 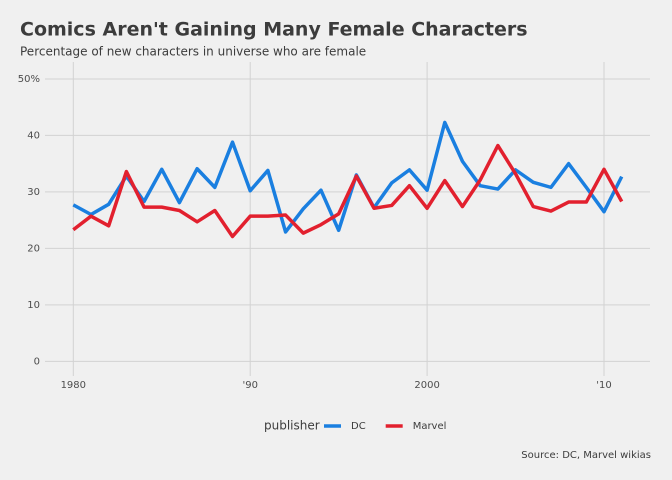 I want to click on y-tick-label: 50%, so click(x=29, y=79).